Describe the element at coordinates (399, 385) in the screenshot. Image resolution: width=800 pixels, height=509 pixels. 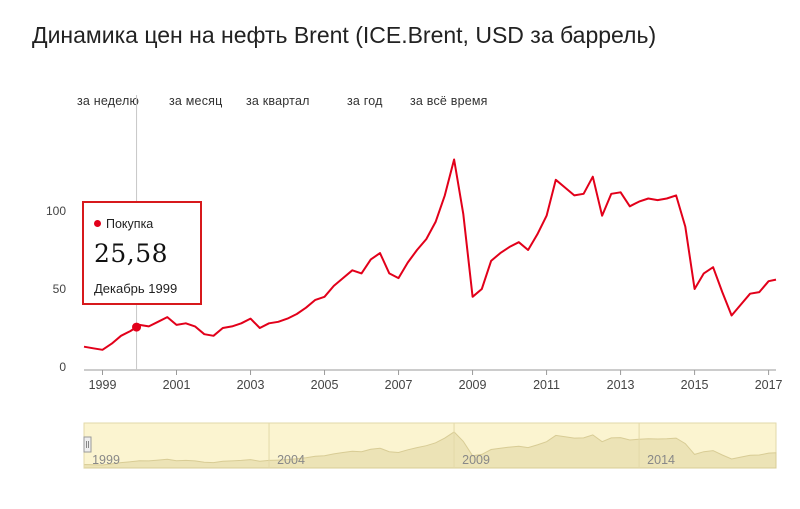
I see `x-tick-label: 2007` at that location.